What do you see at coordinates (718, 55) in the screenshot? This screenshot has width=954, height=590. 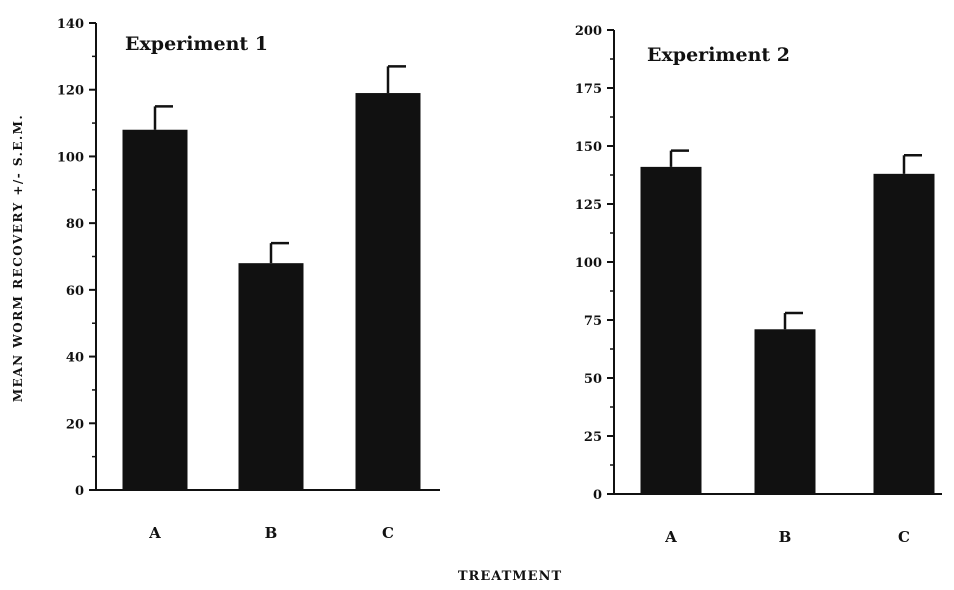 I see `experiment-2-title: Experiment 2` at bounding box center [718, 55].